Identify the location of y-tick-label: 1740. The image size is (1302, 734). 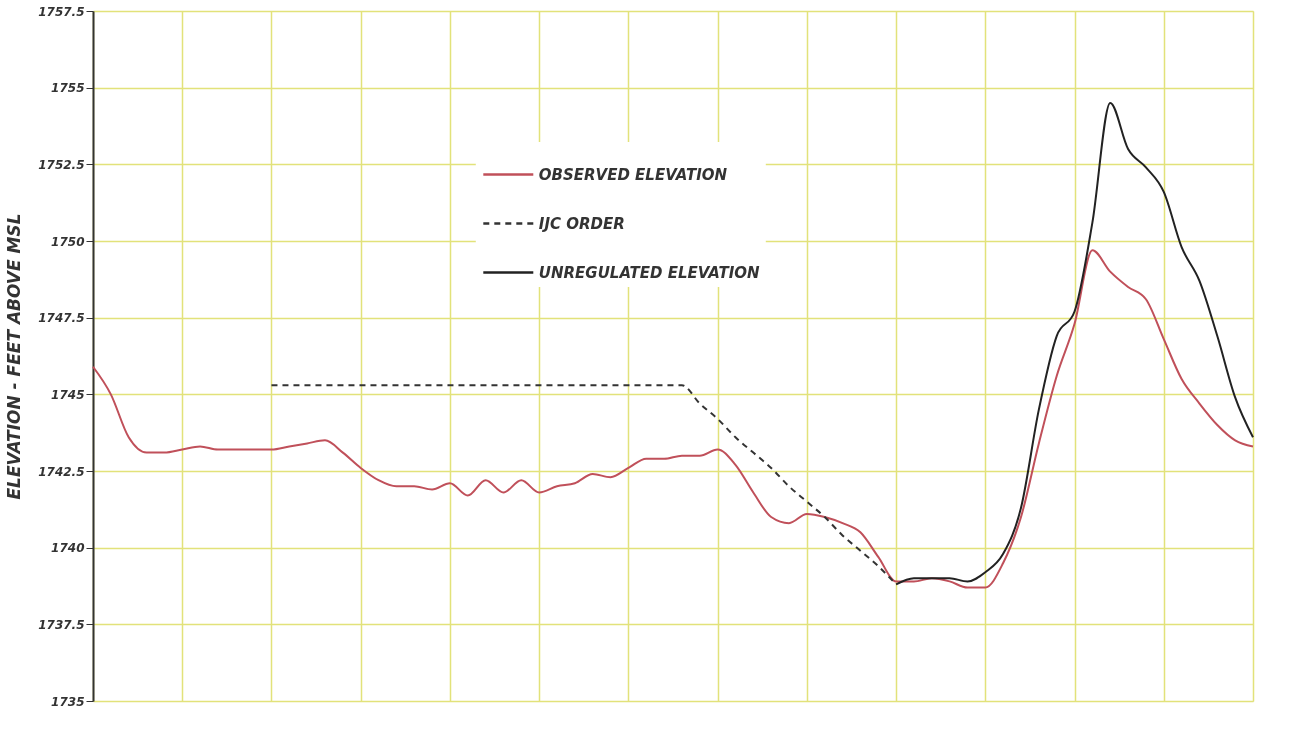
(68, 548).